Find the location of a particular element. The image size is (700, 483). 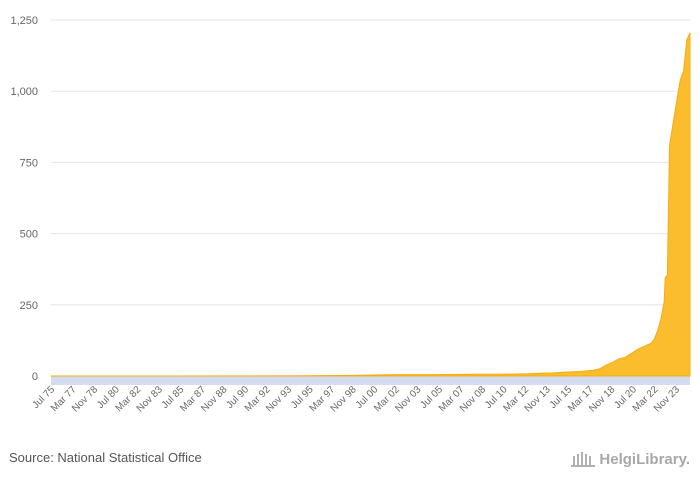

y-axis-ticks: 0 250 500 750 1,000 1,250 is located at coordinates (24, 199).